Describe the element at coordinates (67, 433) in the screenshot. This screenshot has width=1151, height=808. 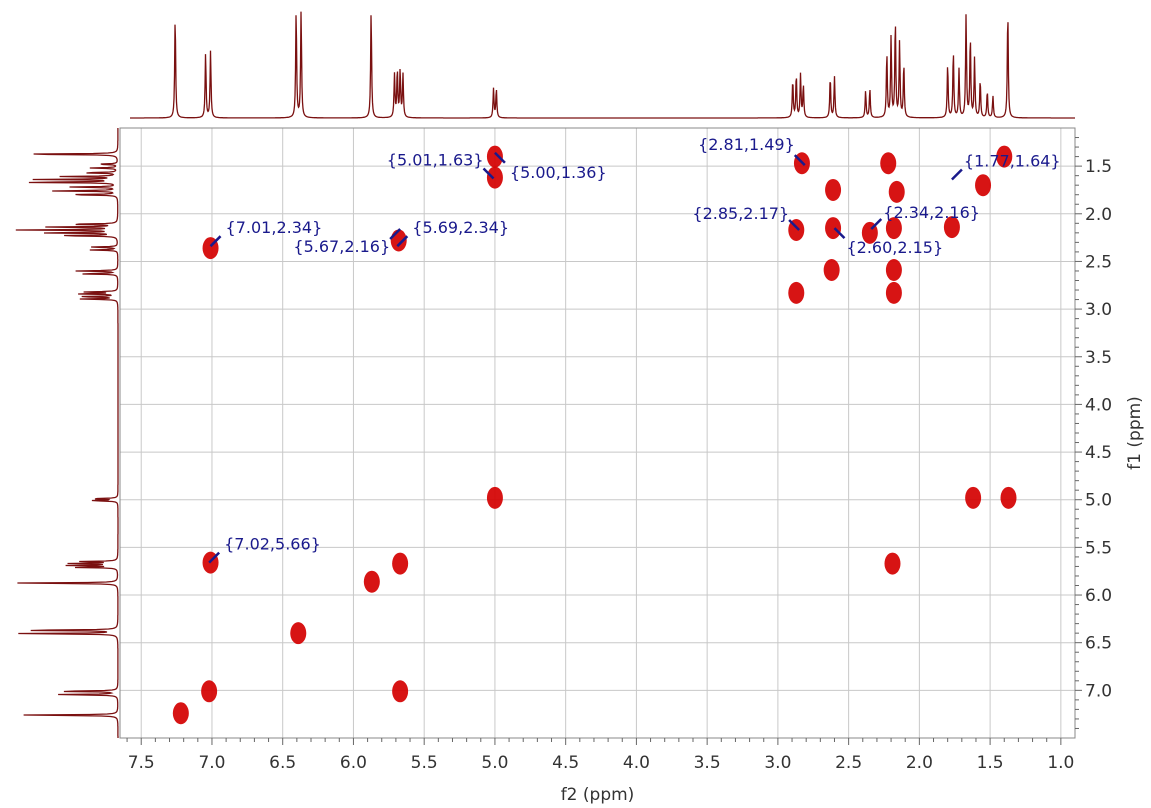
I see `left-1d-spectrum` at that location.